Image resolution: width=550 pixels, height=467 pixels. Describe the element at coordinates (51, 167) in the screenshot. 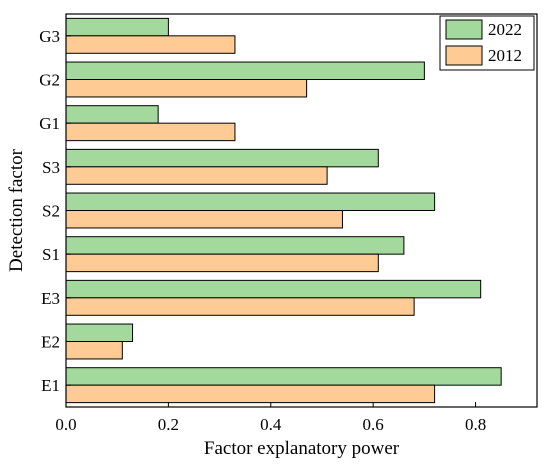

I see `y-tick-label: S3` at that location.